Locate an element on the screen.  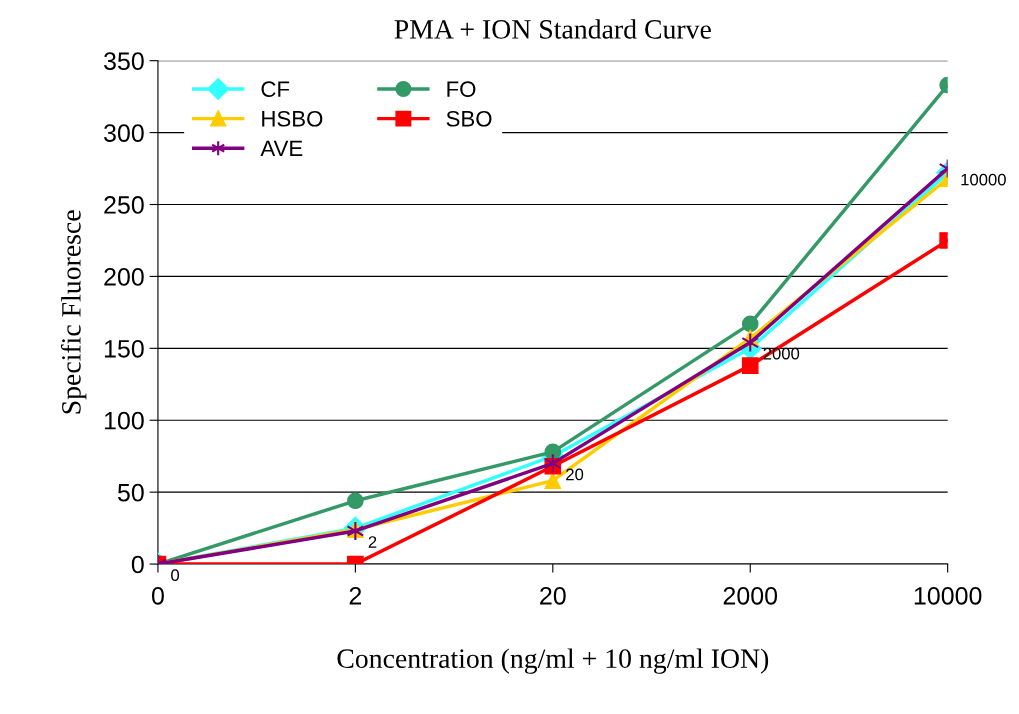
x-tick-label: 2000 is located at coordinates (750, 595).